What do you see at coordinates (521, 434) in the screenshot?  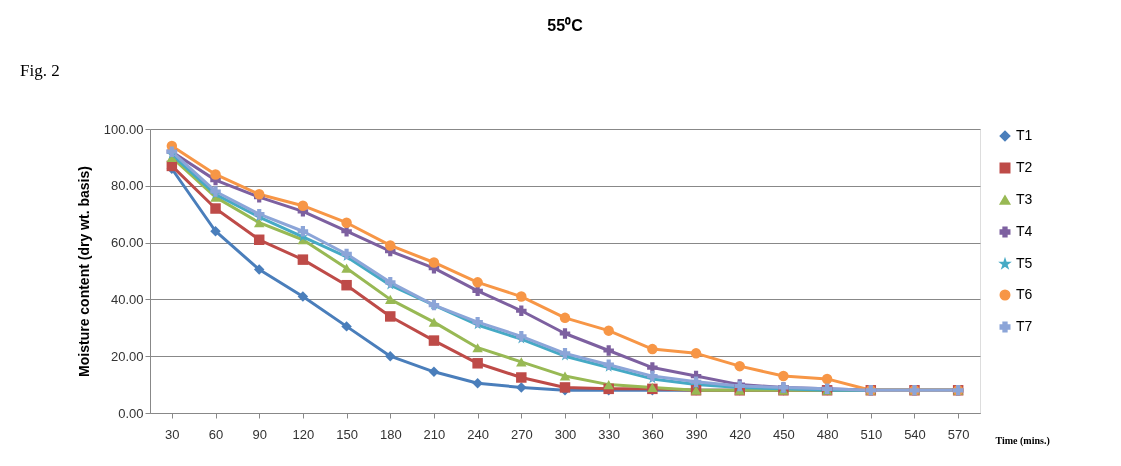 I see `x-tick-label: 270` at bounding box center [521, 434].